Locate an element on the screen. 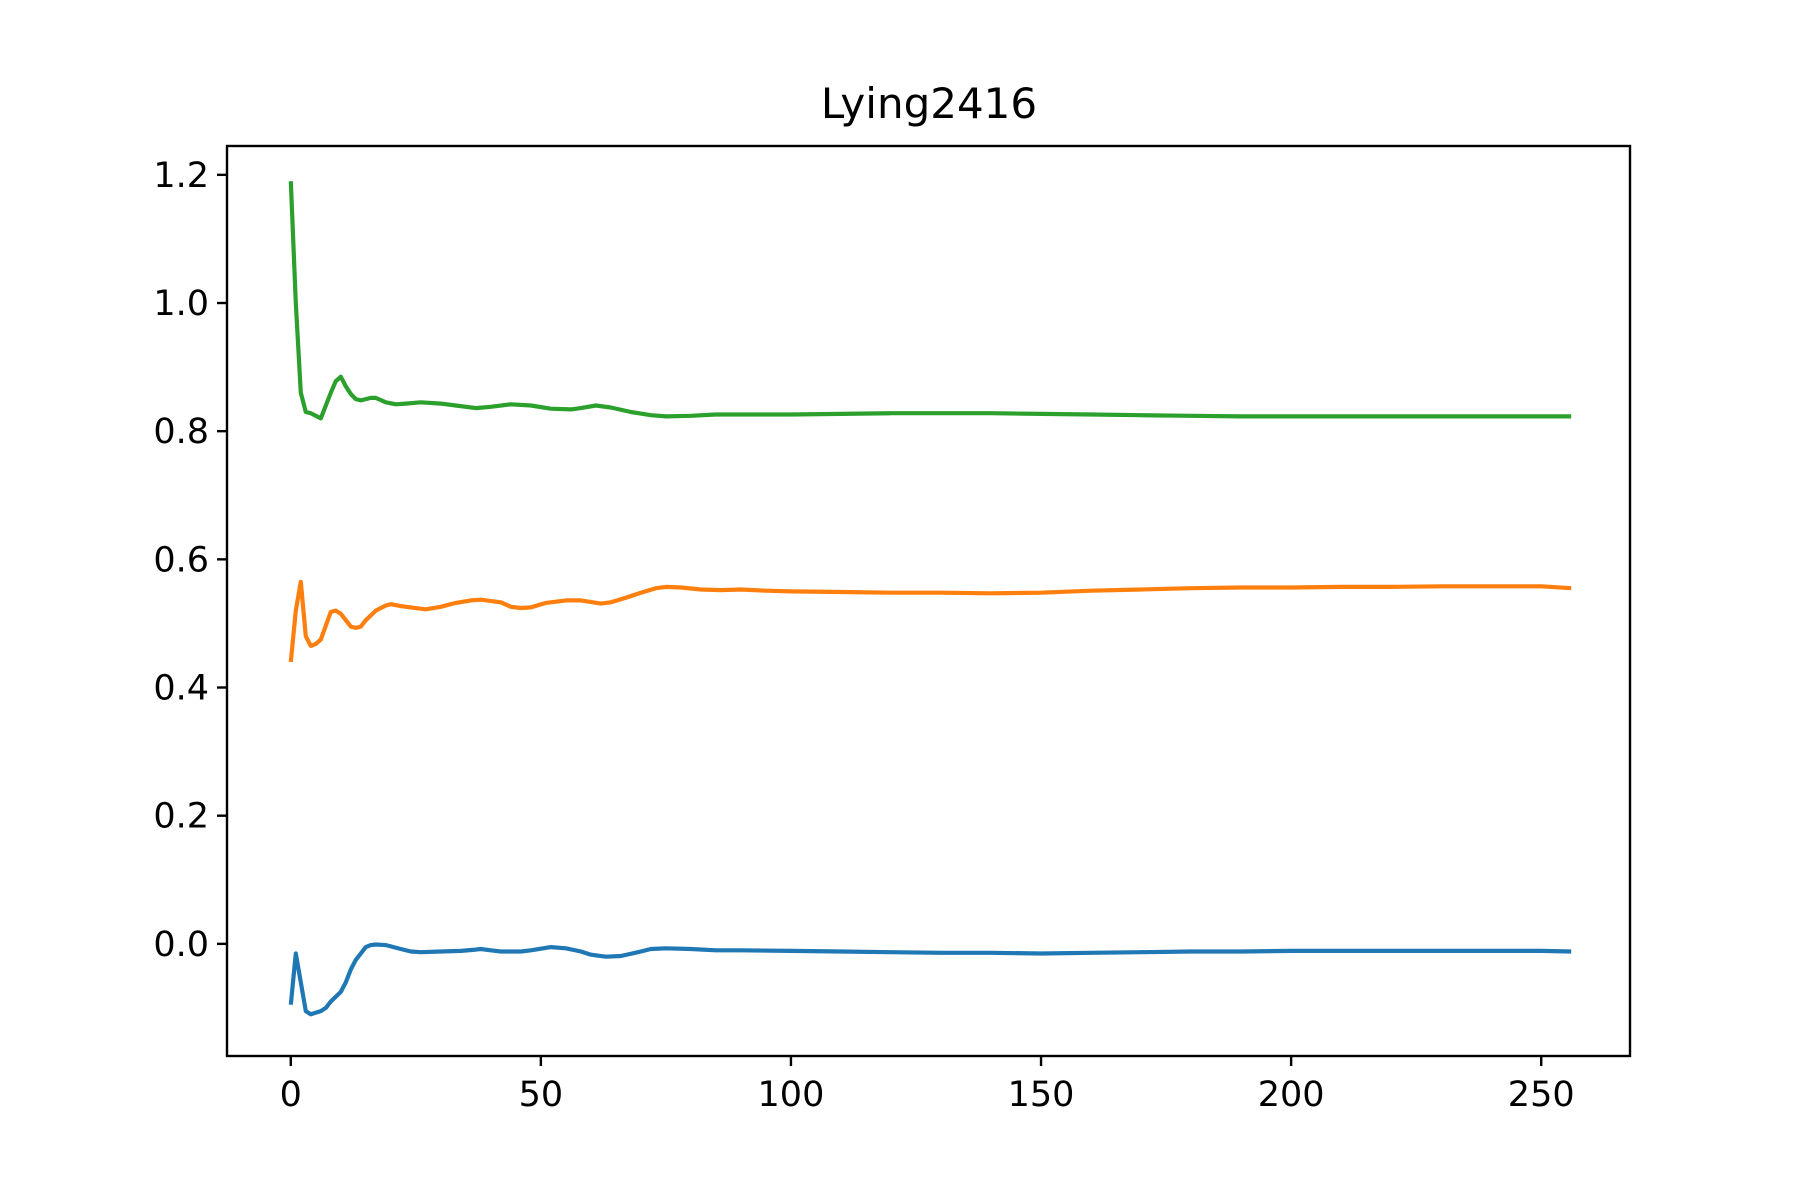  y-tick-label: 1.0 is located at coordinates (181, 304).